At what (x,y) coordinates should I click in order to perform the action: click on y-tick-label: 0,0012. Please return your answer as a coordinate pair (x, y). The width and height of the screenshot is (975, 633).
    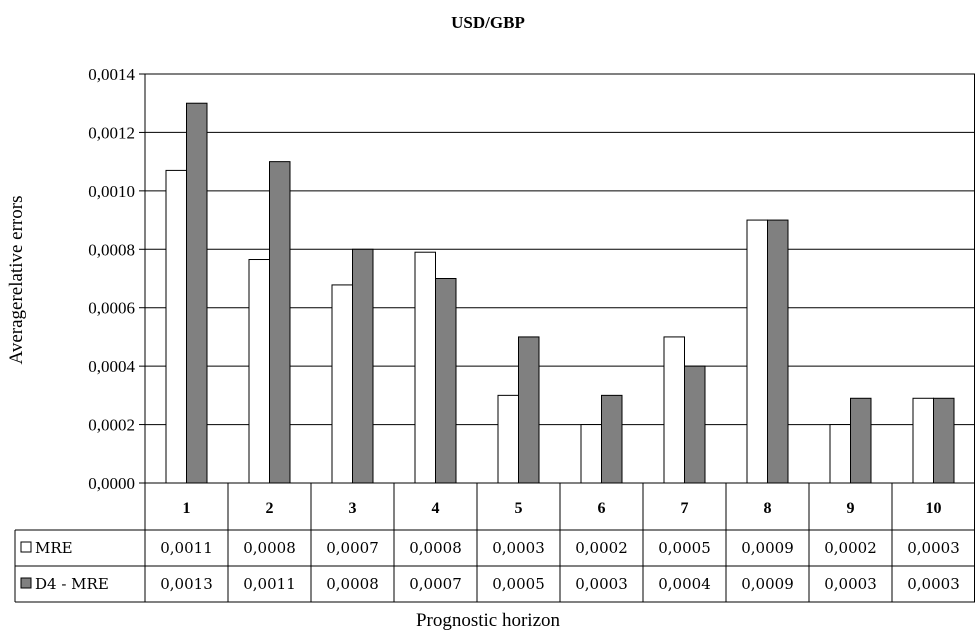
    Looking at the image, I should click on (111, 132).